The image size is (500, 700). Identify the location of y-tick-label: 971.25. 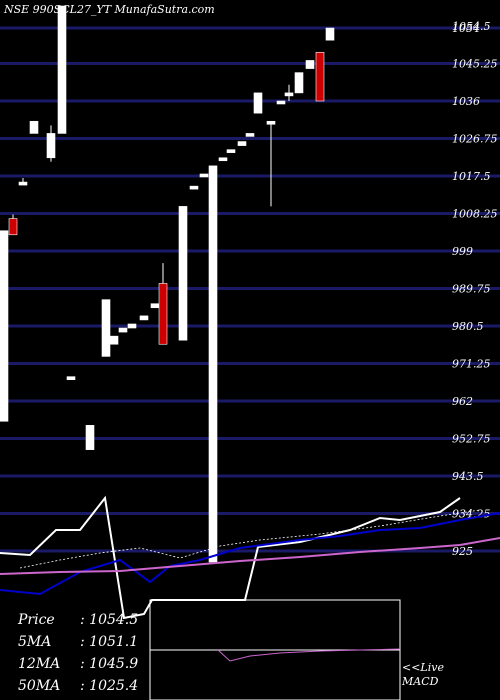
(471, 364).